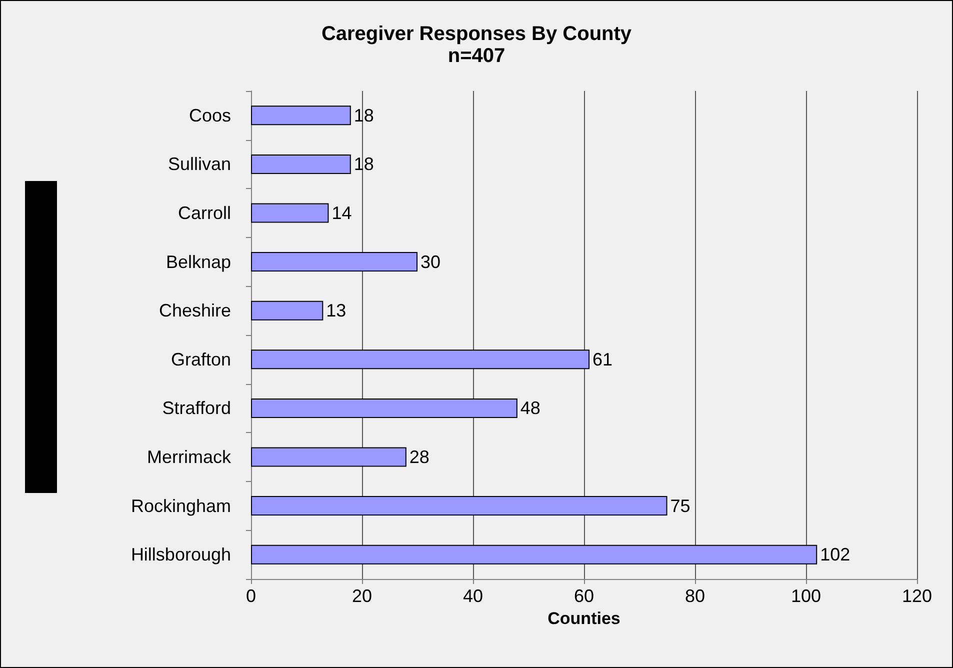 This screenshot has height=668, width=953. Describe the element at coordinates (196, 408) in the screenshot. I see `y-tick-label: Strafford` at that location.